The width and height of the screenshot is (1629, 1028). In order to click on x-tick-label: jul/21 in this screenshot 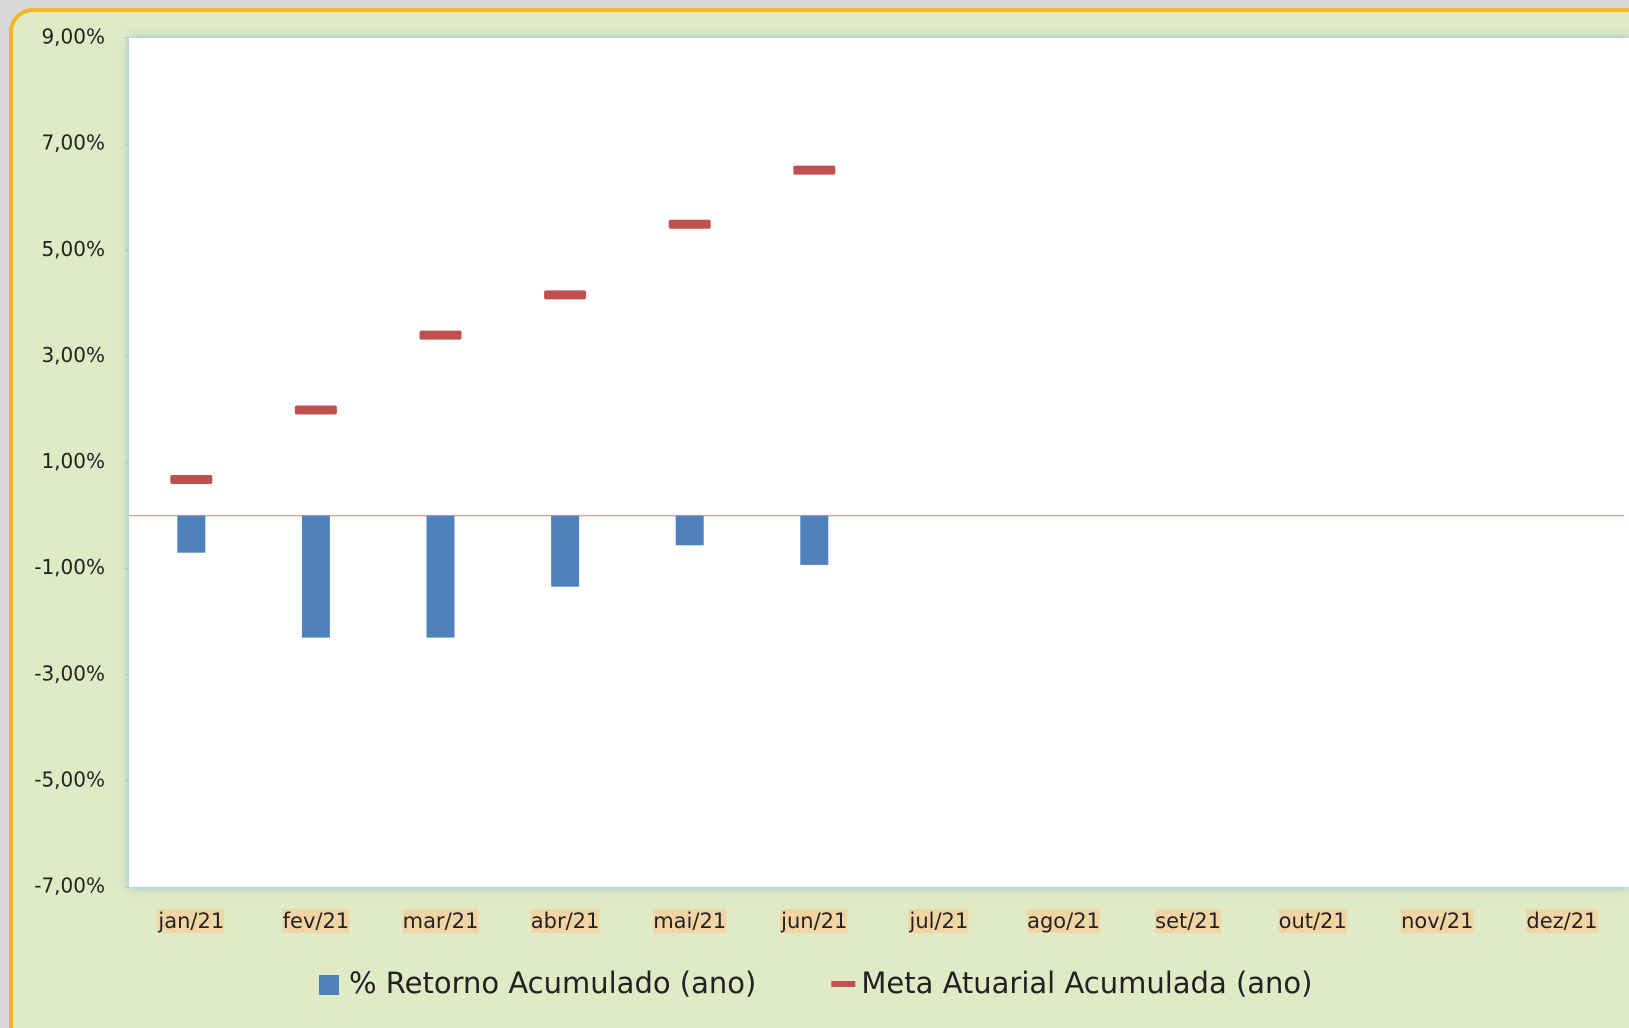, I will do `click(939, 921)`.